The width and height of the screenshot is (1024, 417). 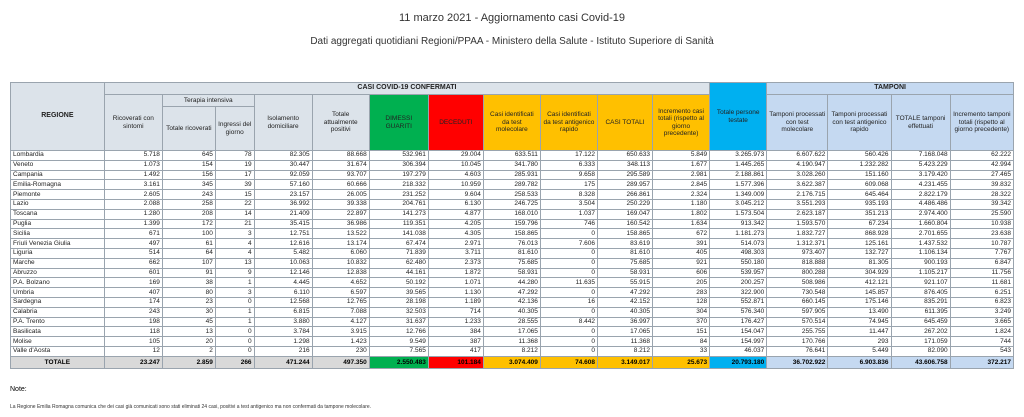 What do you see at coordinates (511, 253) in the screenshot?
I see `value-cell: 81.610` at bounding box center [511, 253].